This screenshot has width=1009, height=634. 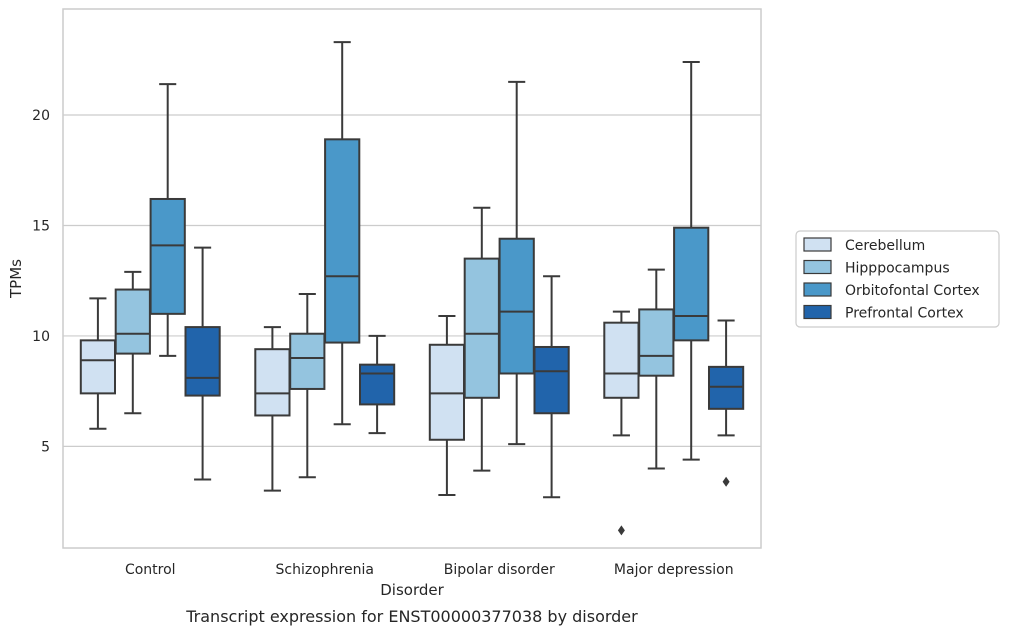 I want to click on x-tick-label: Major depression, so click(x=674, y=570).